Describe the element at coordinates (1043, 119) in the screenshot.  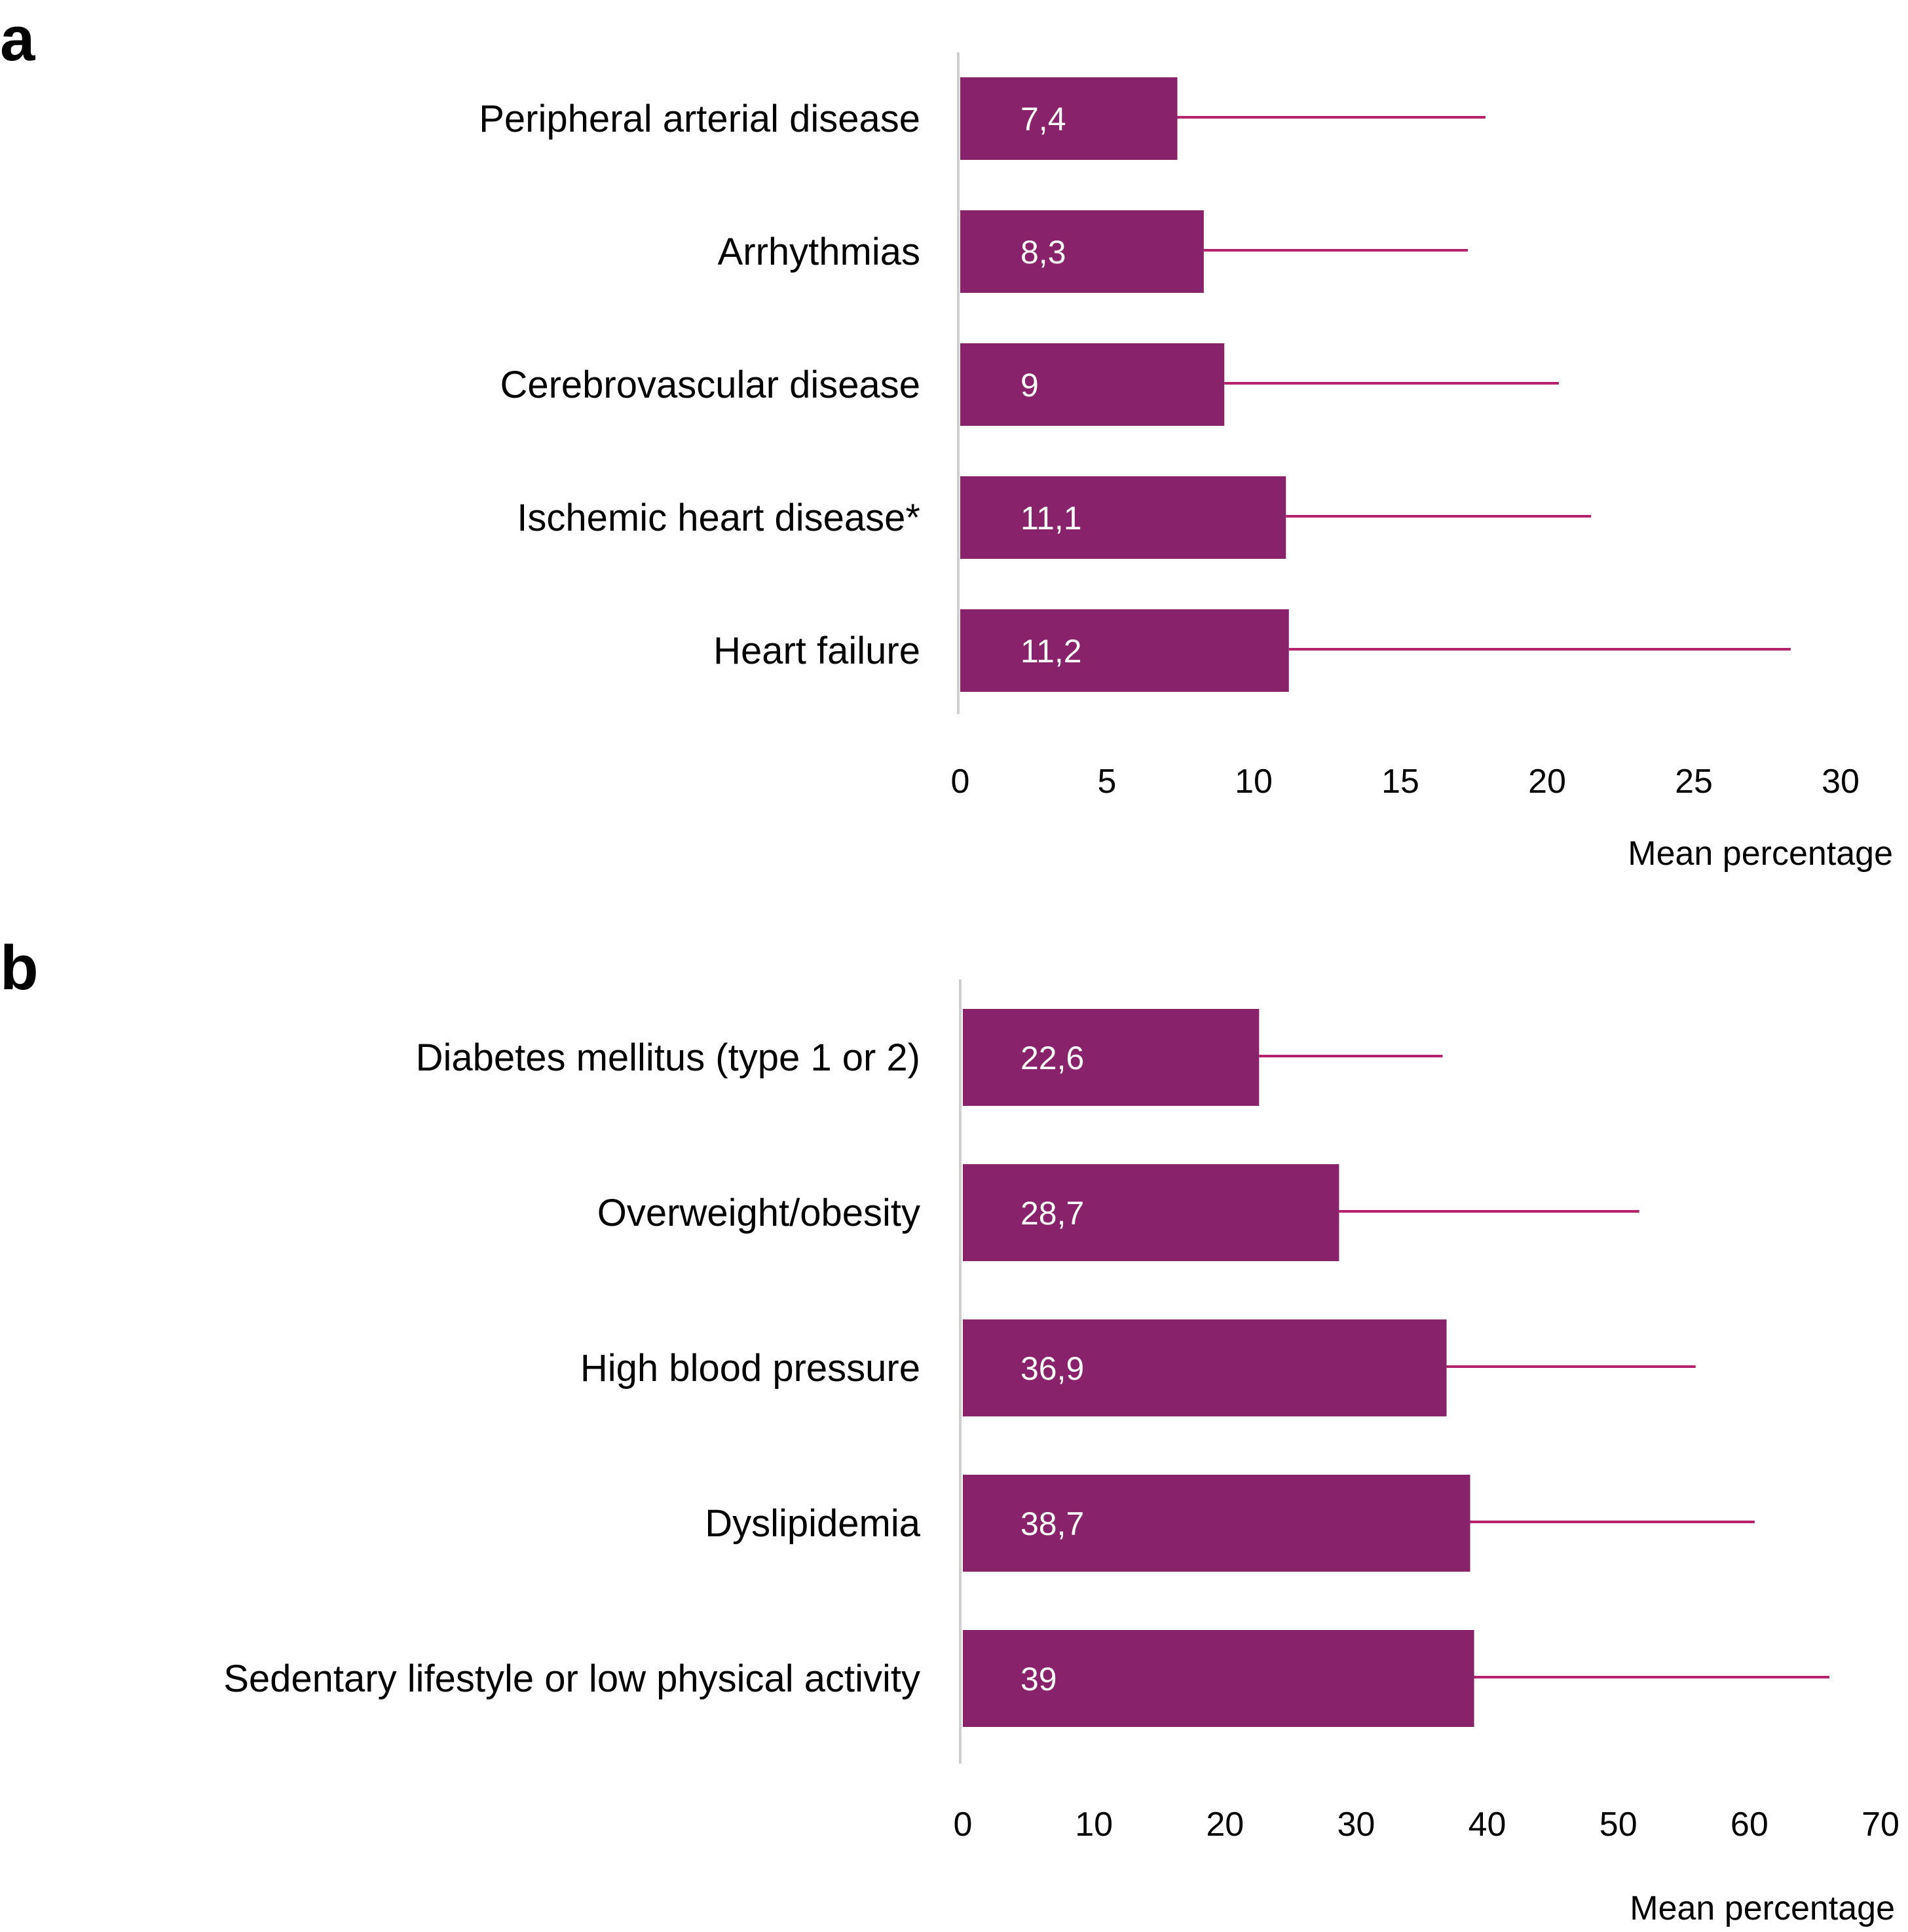
I see `value-label-a-0: 7,4` at that location.